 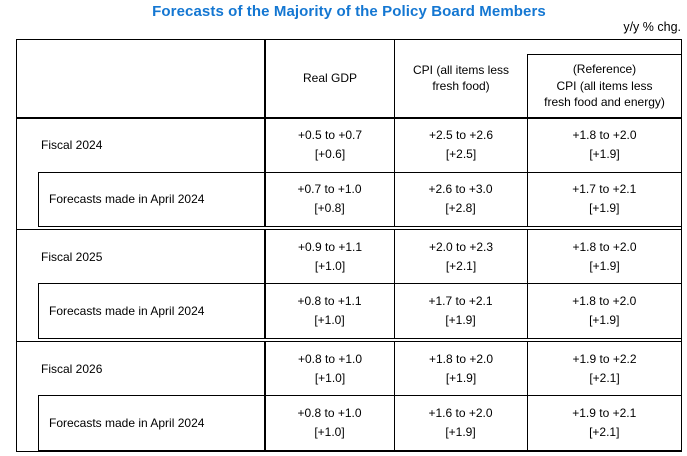 I want to click on cell-cpi: +2.5 to +2.6 [+2.5], so click(x=460, y=145).